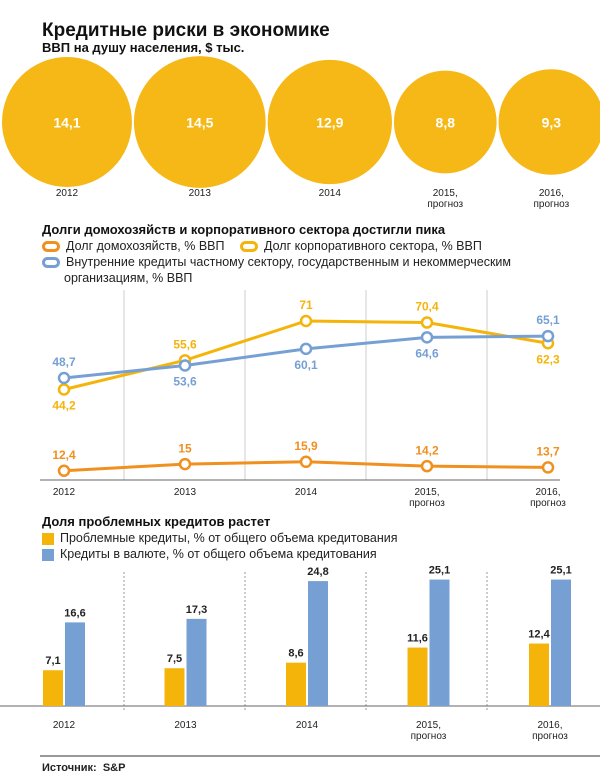 The image size is (600, 778). What do you see at coordinates (185, 448) in the screenshot?
I see `value-label: 15` at bounding box center [185, 448].